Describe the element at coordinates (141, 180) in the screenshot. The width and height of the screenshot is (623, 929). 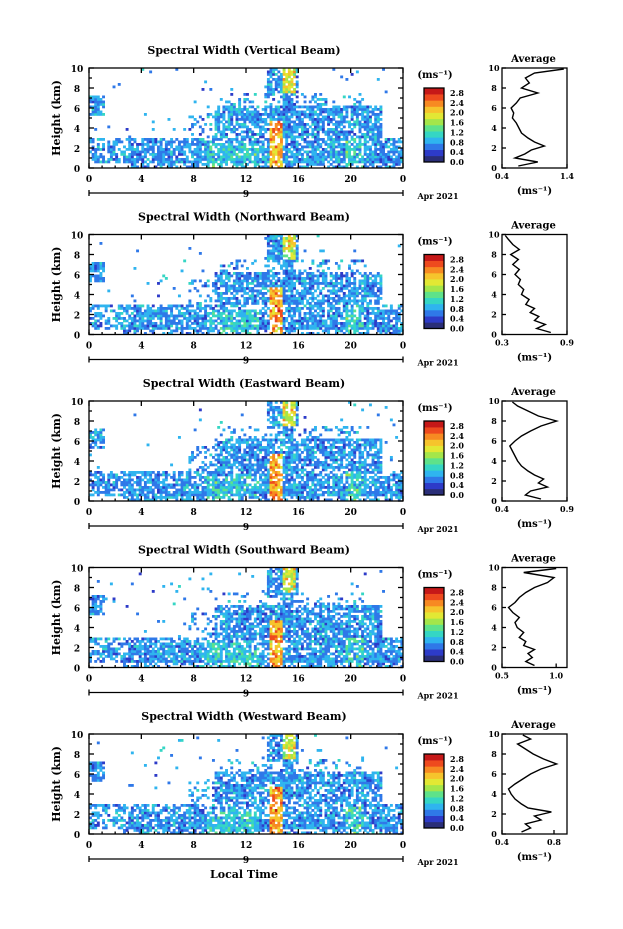
I see `x-tick-label: 4` at that location.